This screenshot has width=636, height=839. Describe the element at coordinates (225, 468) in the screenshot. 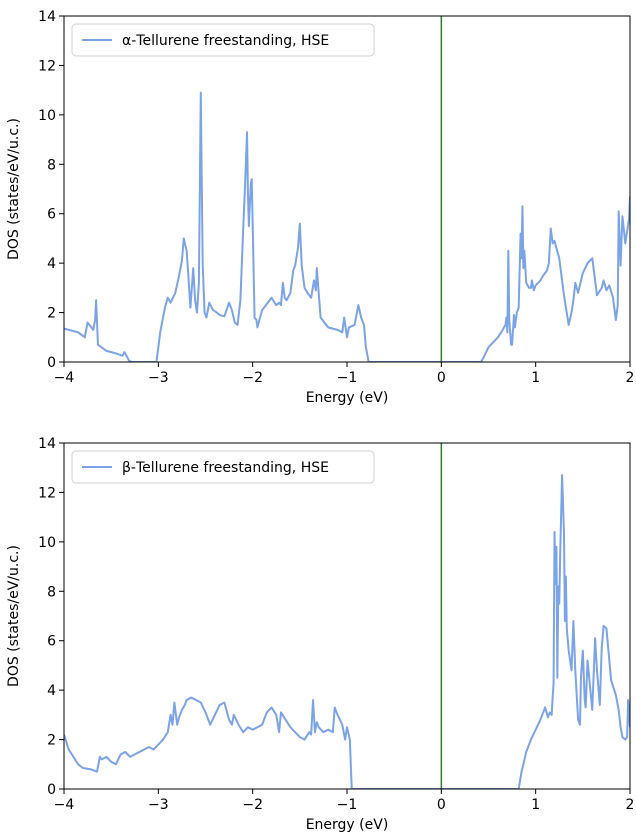

I see `legend-label: β-Tellurene freestanding, HSE` at that location.